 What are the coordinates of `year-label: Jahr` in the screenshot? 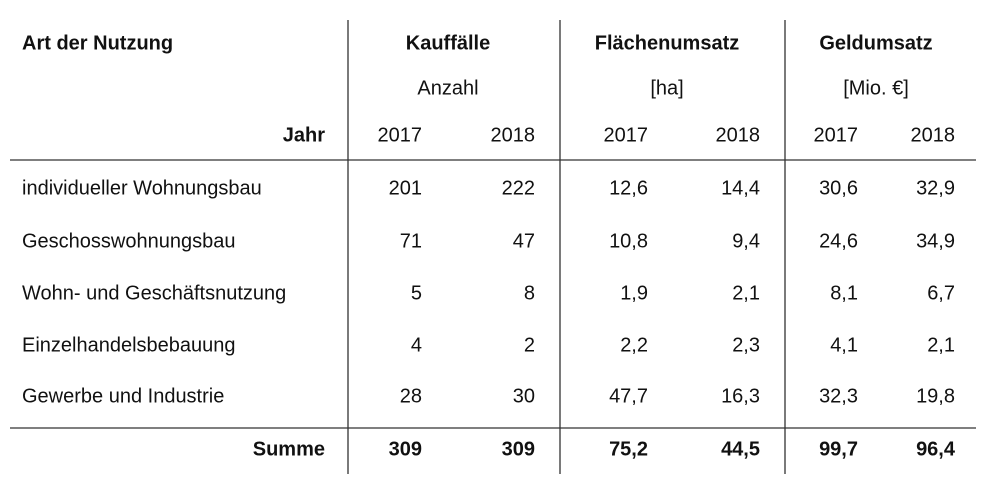 It's located at (304, 135).